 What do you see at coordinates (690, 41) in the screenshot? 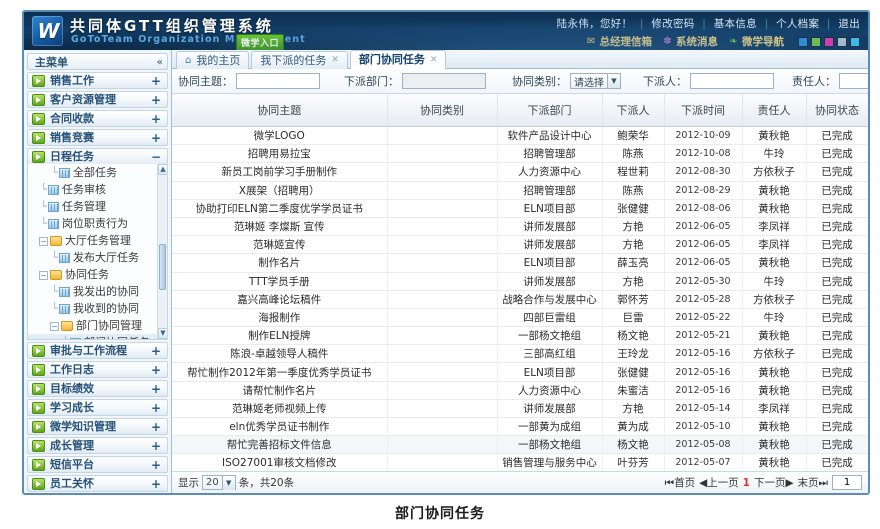
I see `quick-link-system-message: ✽ 系统消息` at bounding box center [690, 41].